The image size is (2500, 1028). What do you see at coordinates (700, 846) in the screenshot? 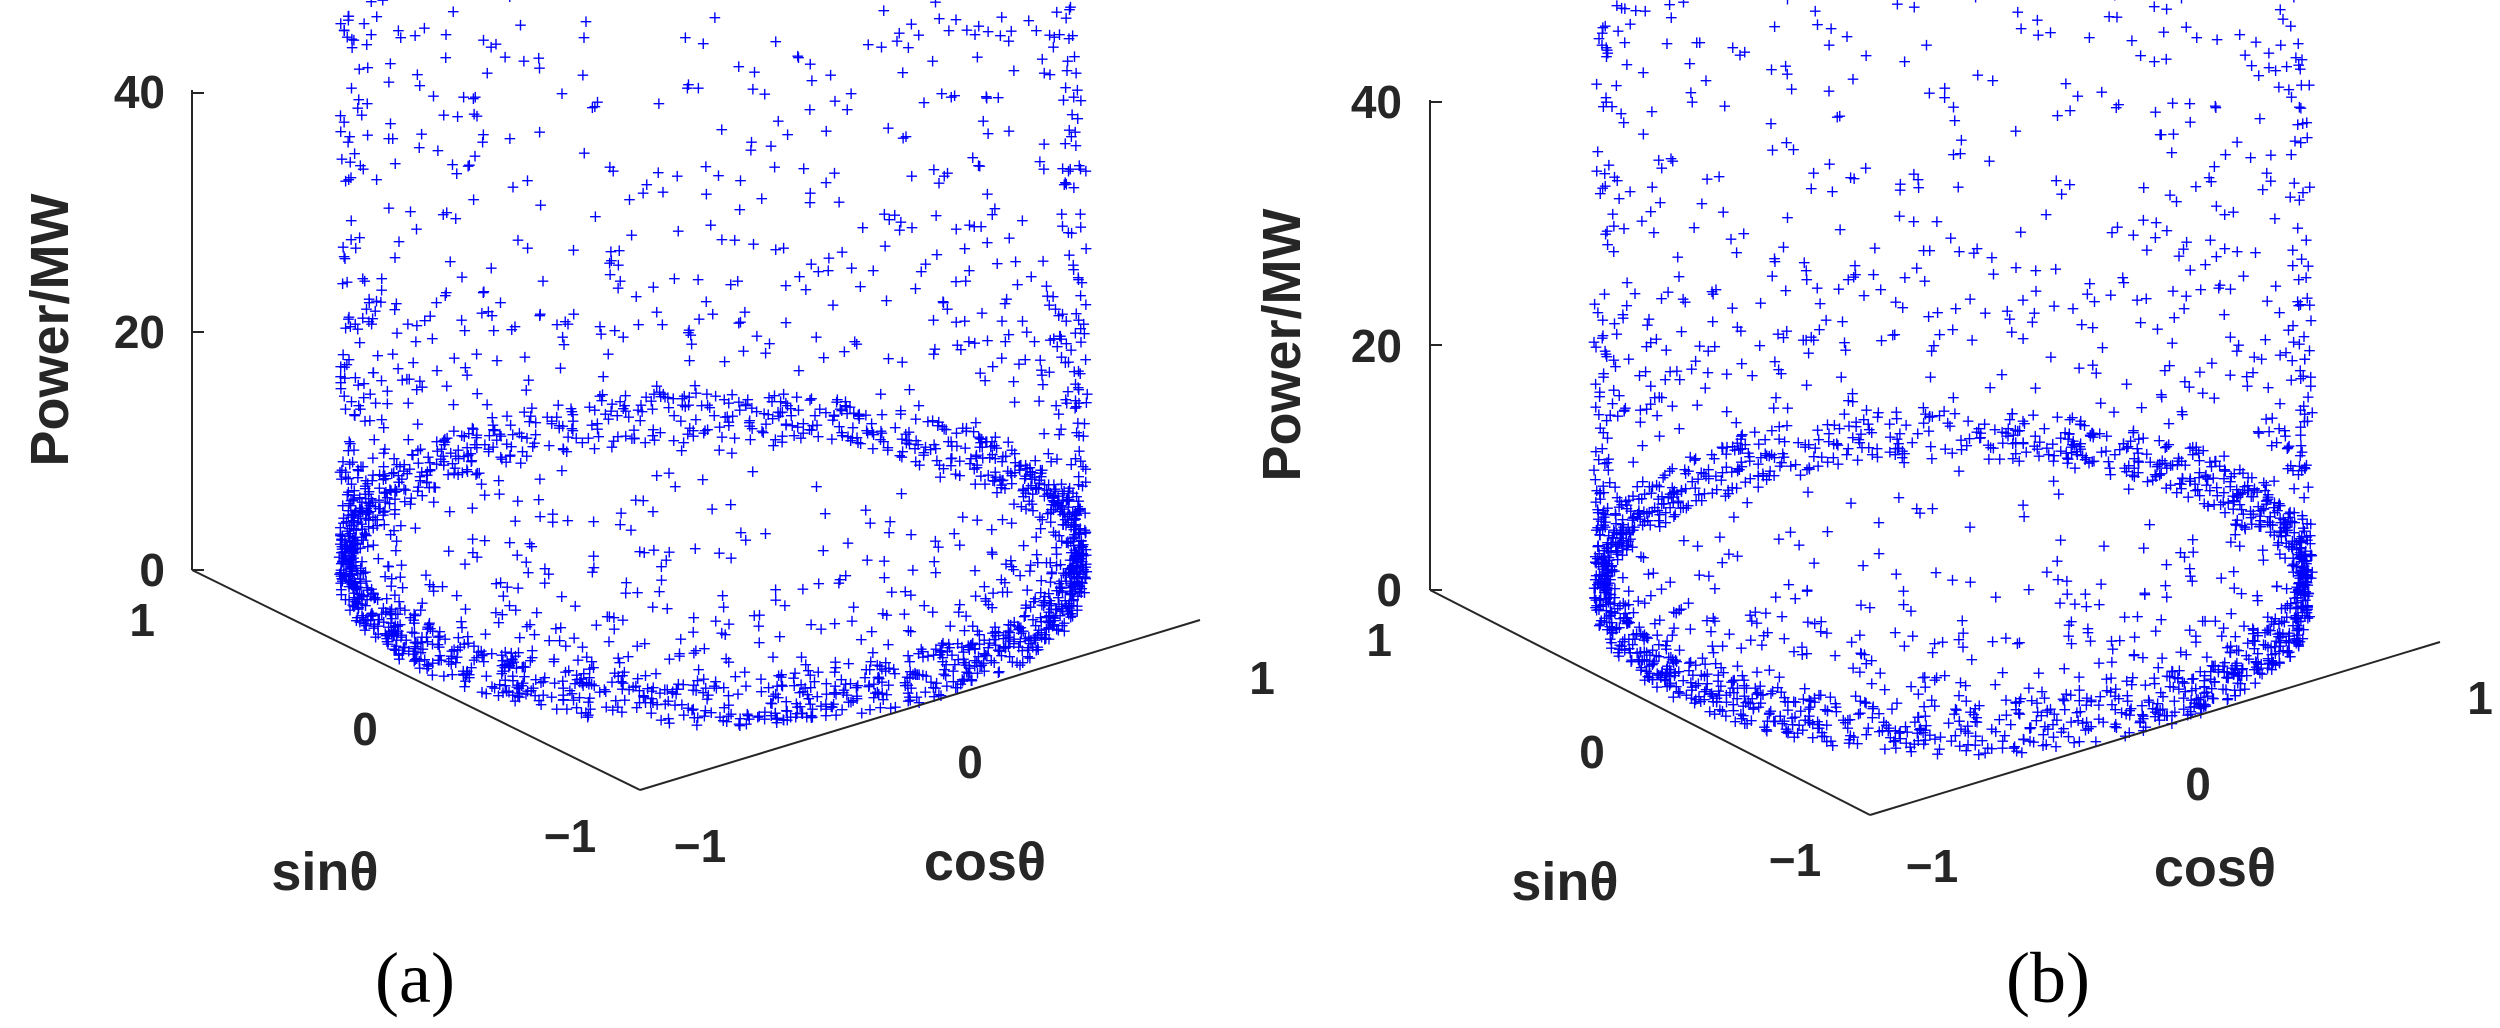
I see `chart-a-x-tick-neg1: −1` at bounding box center [700, 846].